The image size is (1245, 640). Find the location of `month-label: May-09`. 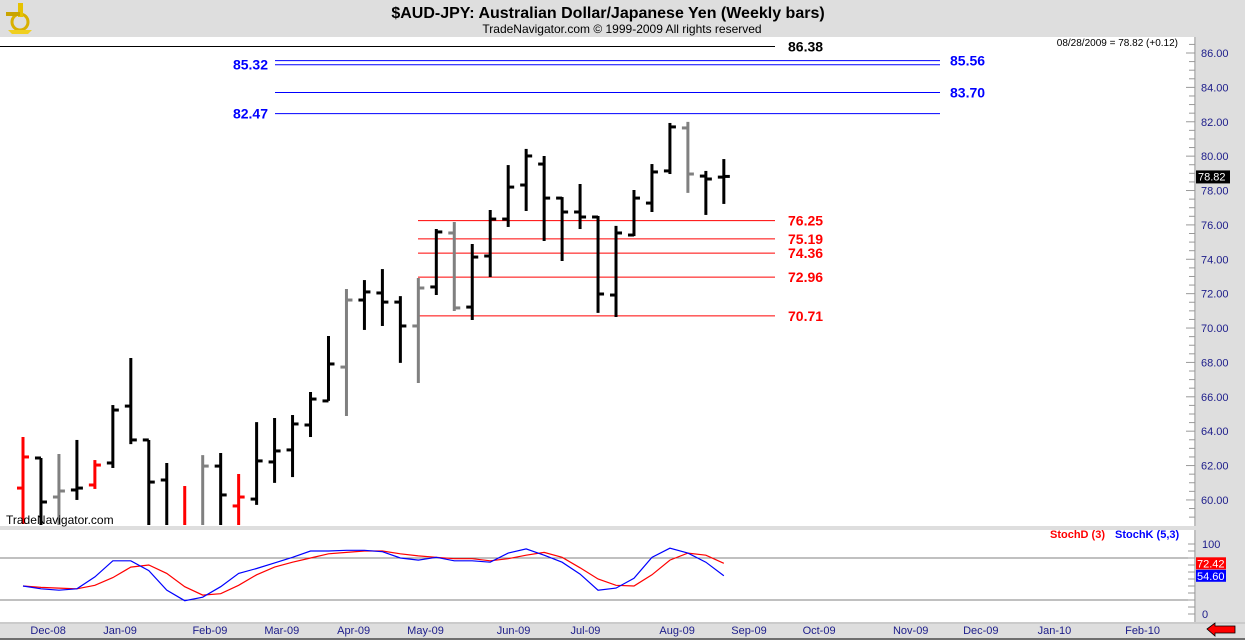

month-label: May-09 is located at coordinates (425, 631).